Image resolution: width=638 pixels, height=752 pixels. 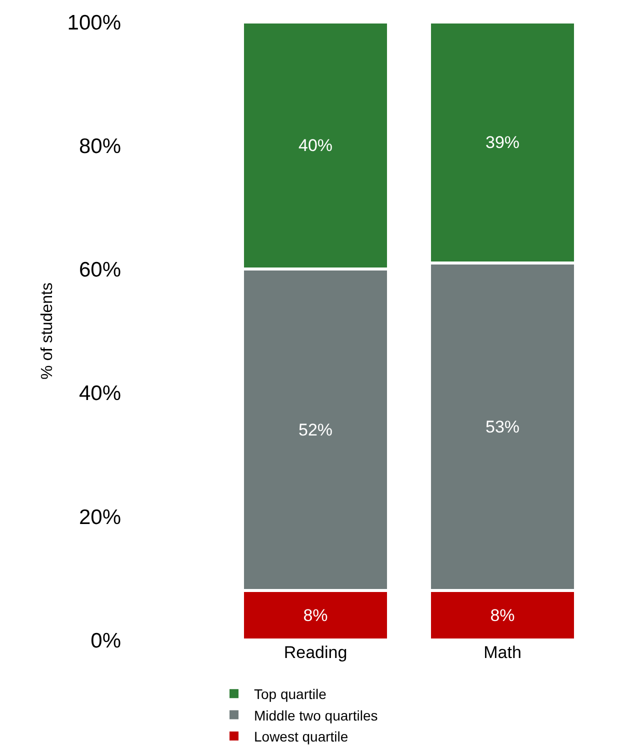 I want to click on x-tick-label: Math, so click(x=503, y=652).